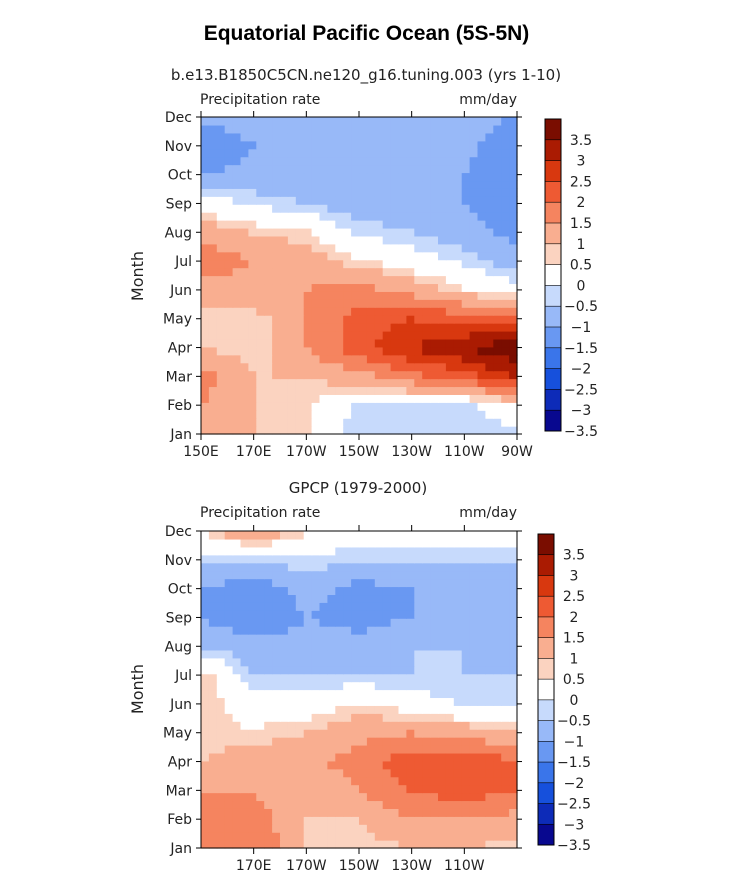 This screenshot has height=883, width=733. What do you see at coordinates (546, 648) in the screenshot?
I see `colorbar-swatch` at bounding box center [546, 648].